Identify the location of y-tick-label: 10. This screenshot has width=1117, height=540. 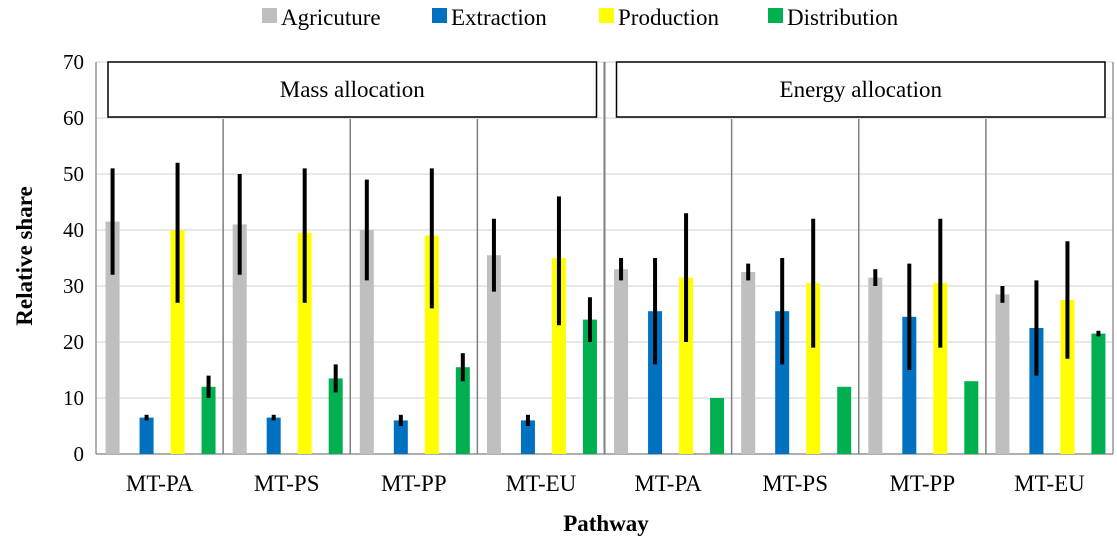
(73, 398).